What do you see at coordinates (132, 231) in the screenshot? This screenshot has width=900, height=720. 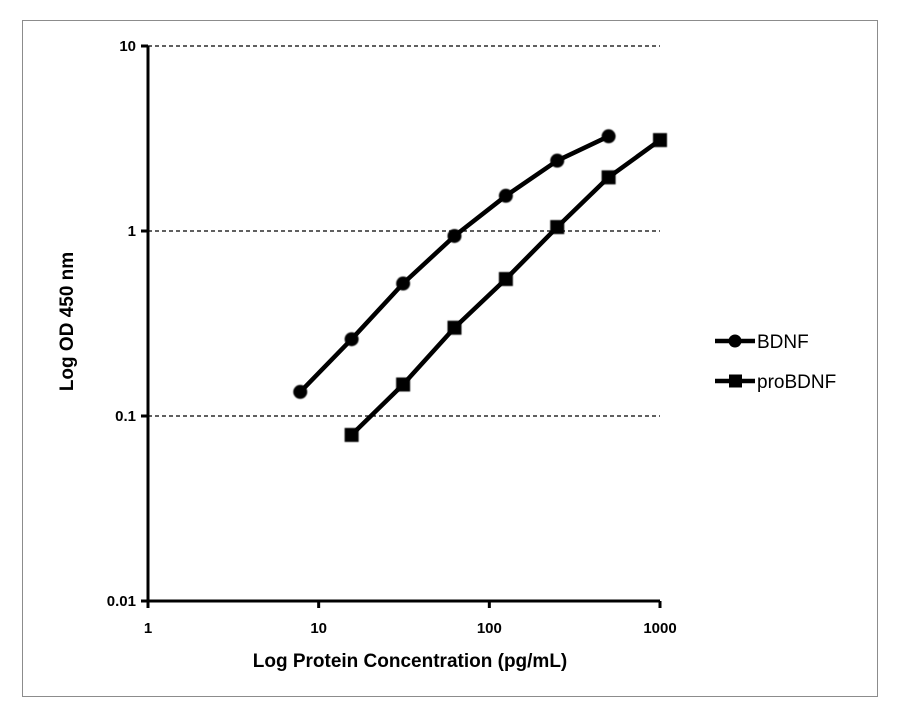 I see `y-tick-label: 1` at bounding box center [132, 231].